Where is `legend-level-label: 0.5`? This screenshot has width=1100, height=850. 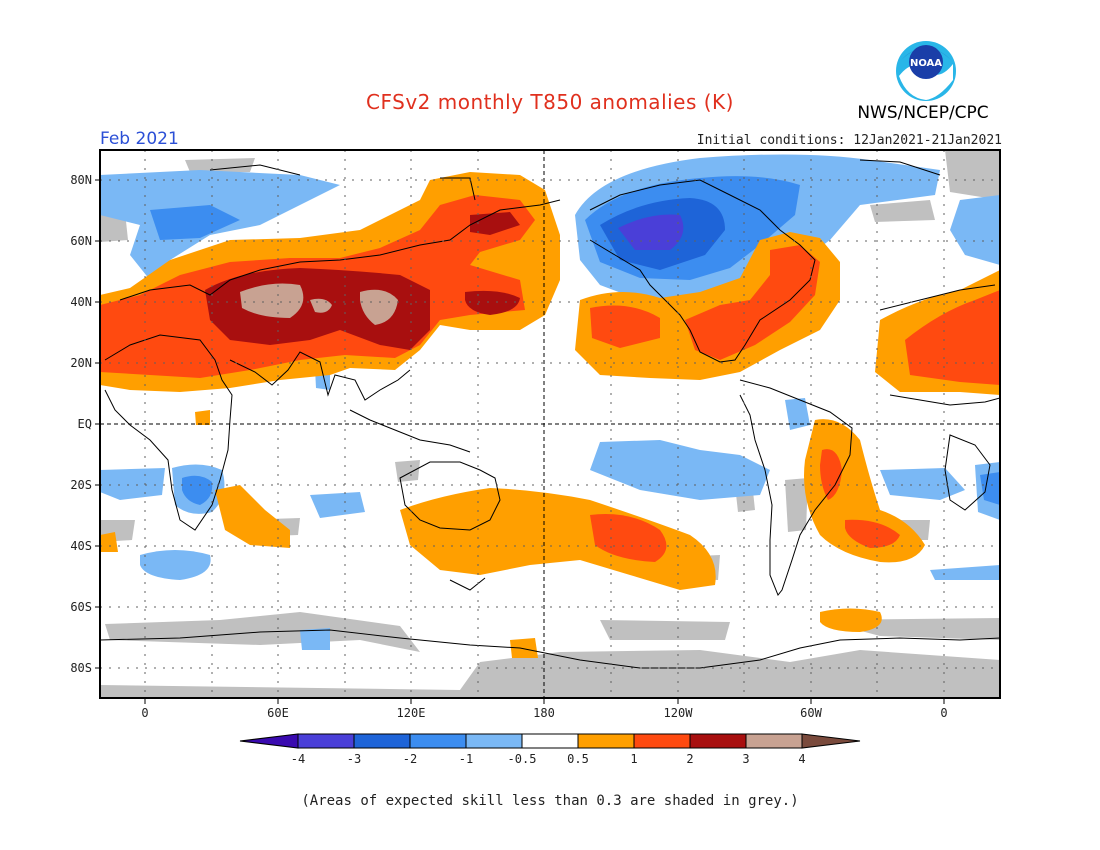 legend-level-label: 0.5 is located at coordinates (578, 759).